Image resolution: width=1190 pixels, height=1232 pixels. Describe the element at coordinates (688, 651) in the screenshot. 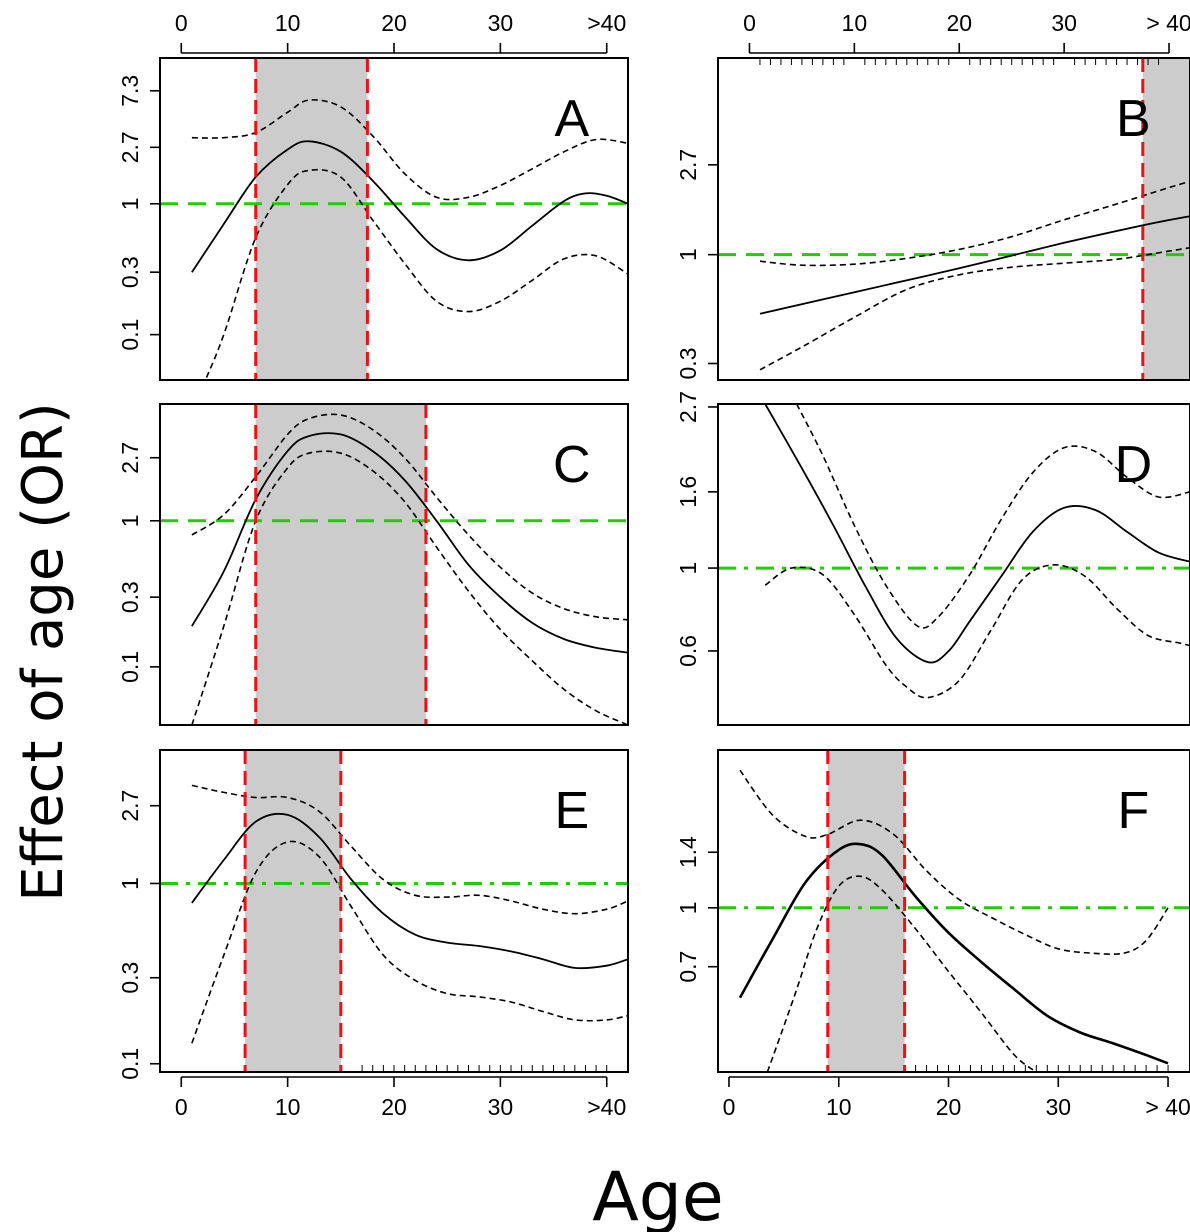

I see `panel-d-y-tick-label: 0.6` at that location.